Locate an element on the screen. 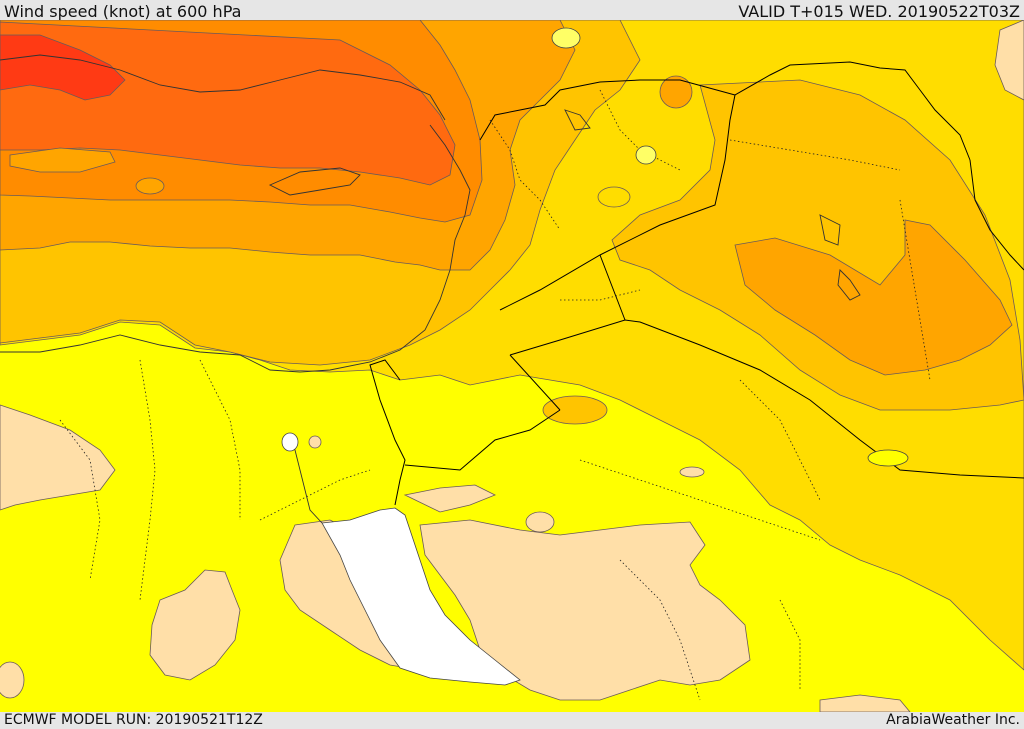 The width and height of the screenshot is (1024, 729). map-title: Wind speed (knot) at 600 hPa is located at coordinates (123, 11).